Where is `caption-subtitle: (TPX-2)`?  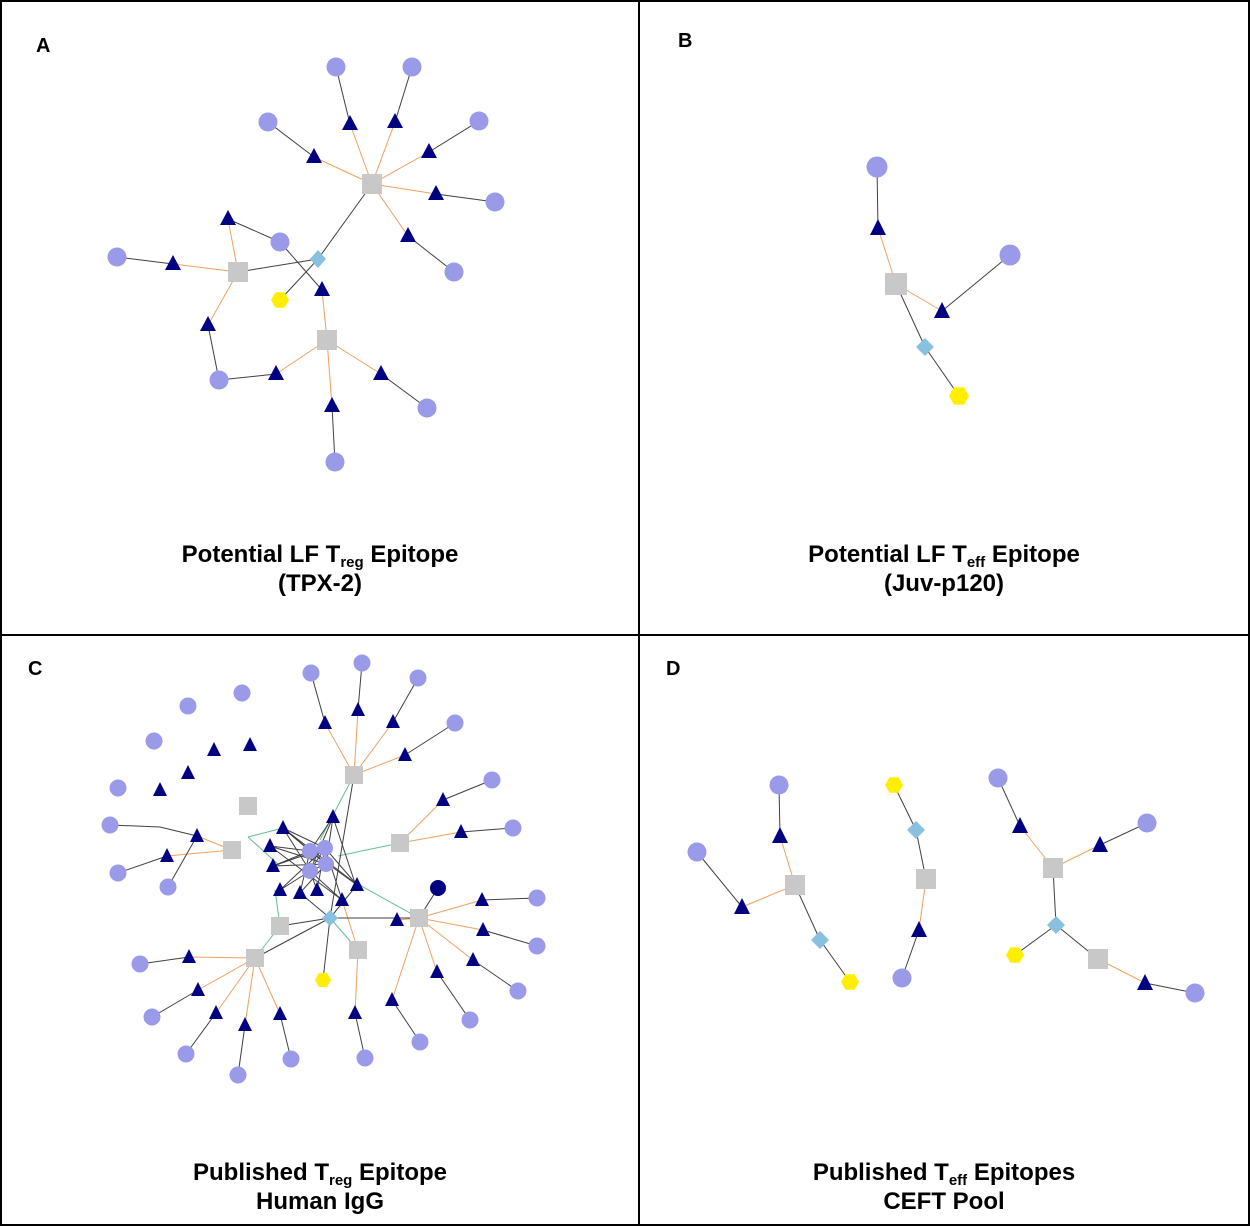
caption-subtitle: (TPX-2) is located at coordinates (320, 583).